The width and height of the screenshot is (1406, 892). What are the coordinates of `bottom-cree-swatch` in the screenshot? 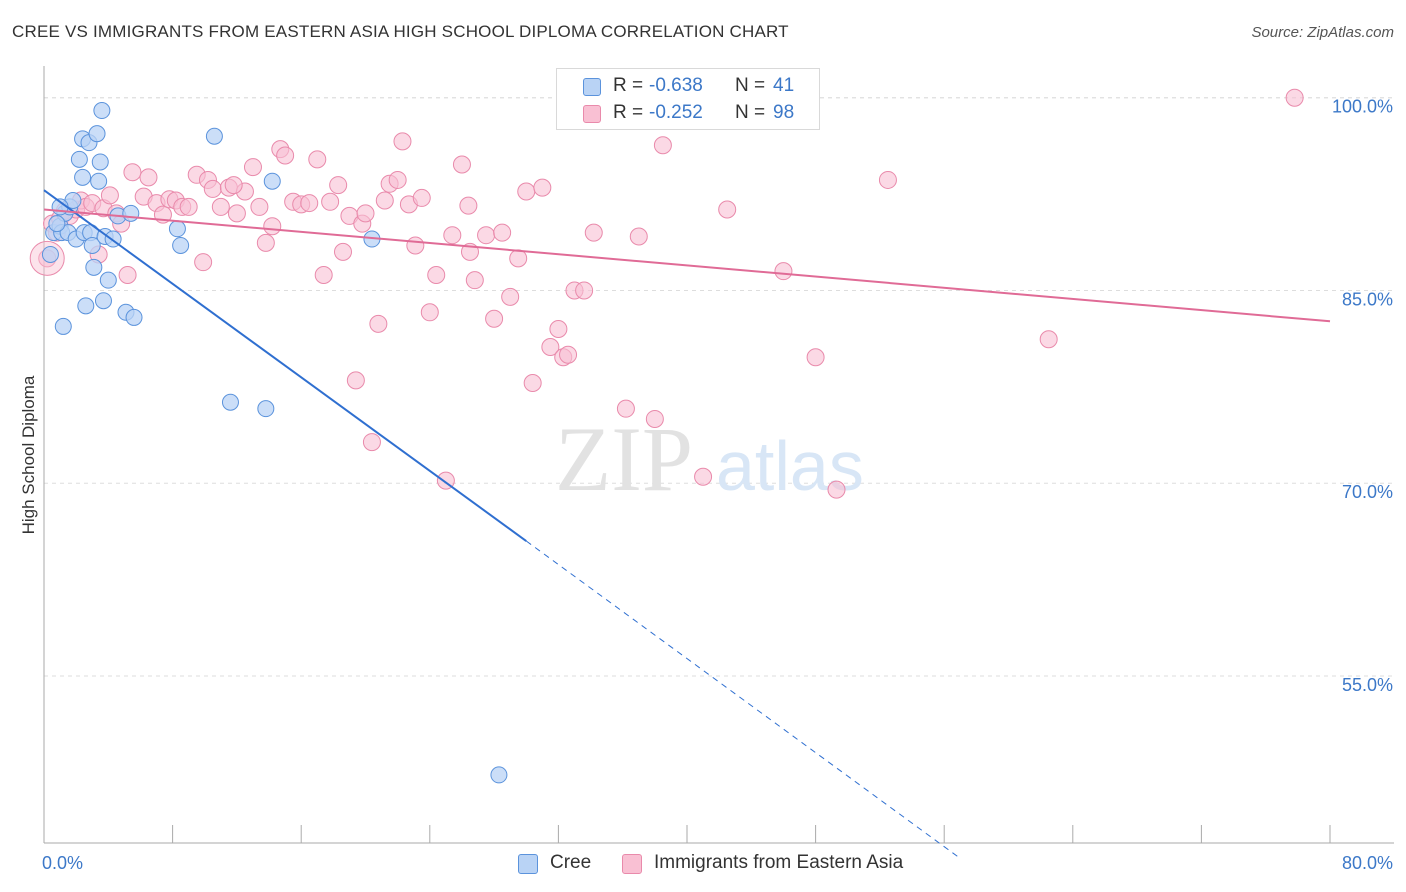 It's located at (528, 864).